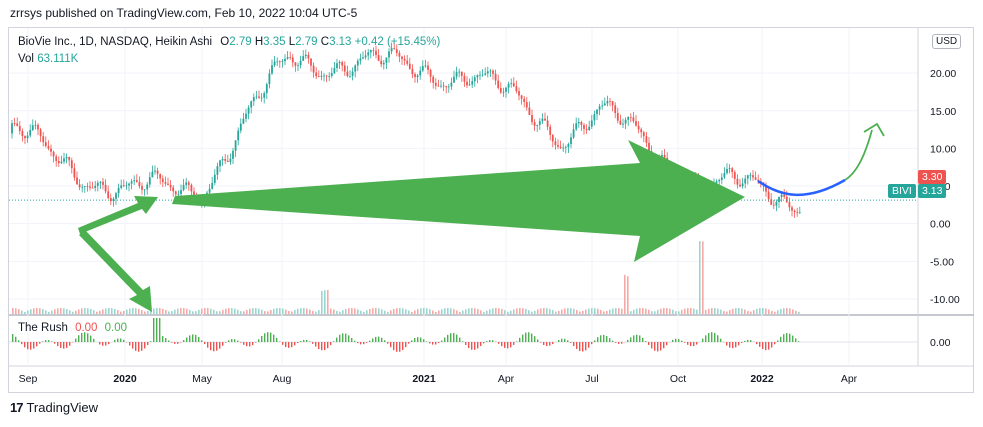  I want to click on indicator-legend: The Rush 0.00 0.00, so click(72, 328).